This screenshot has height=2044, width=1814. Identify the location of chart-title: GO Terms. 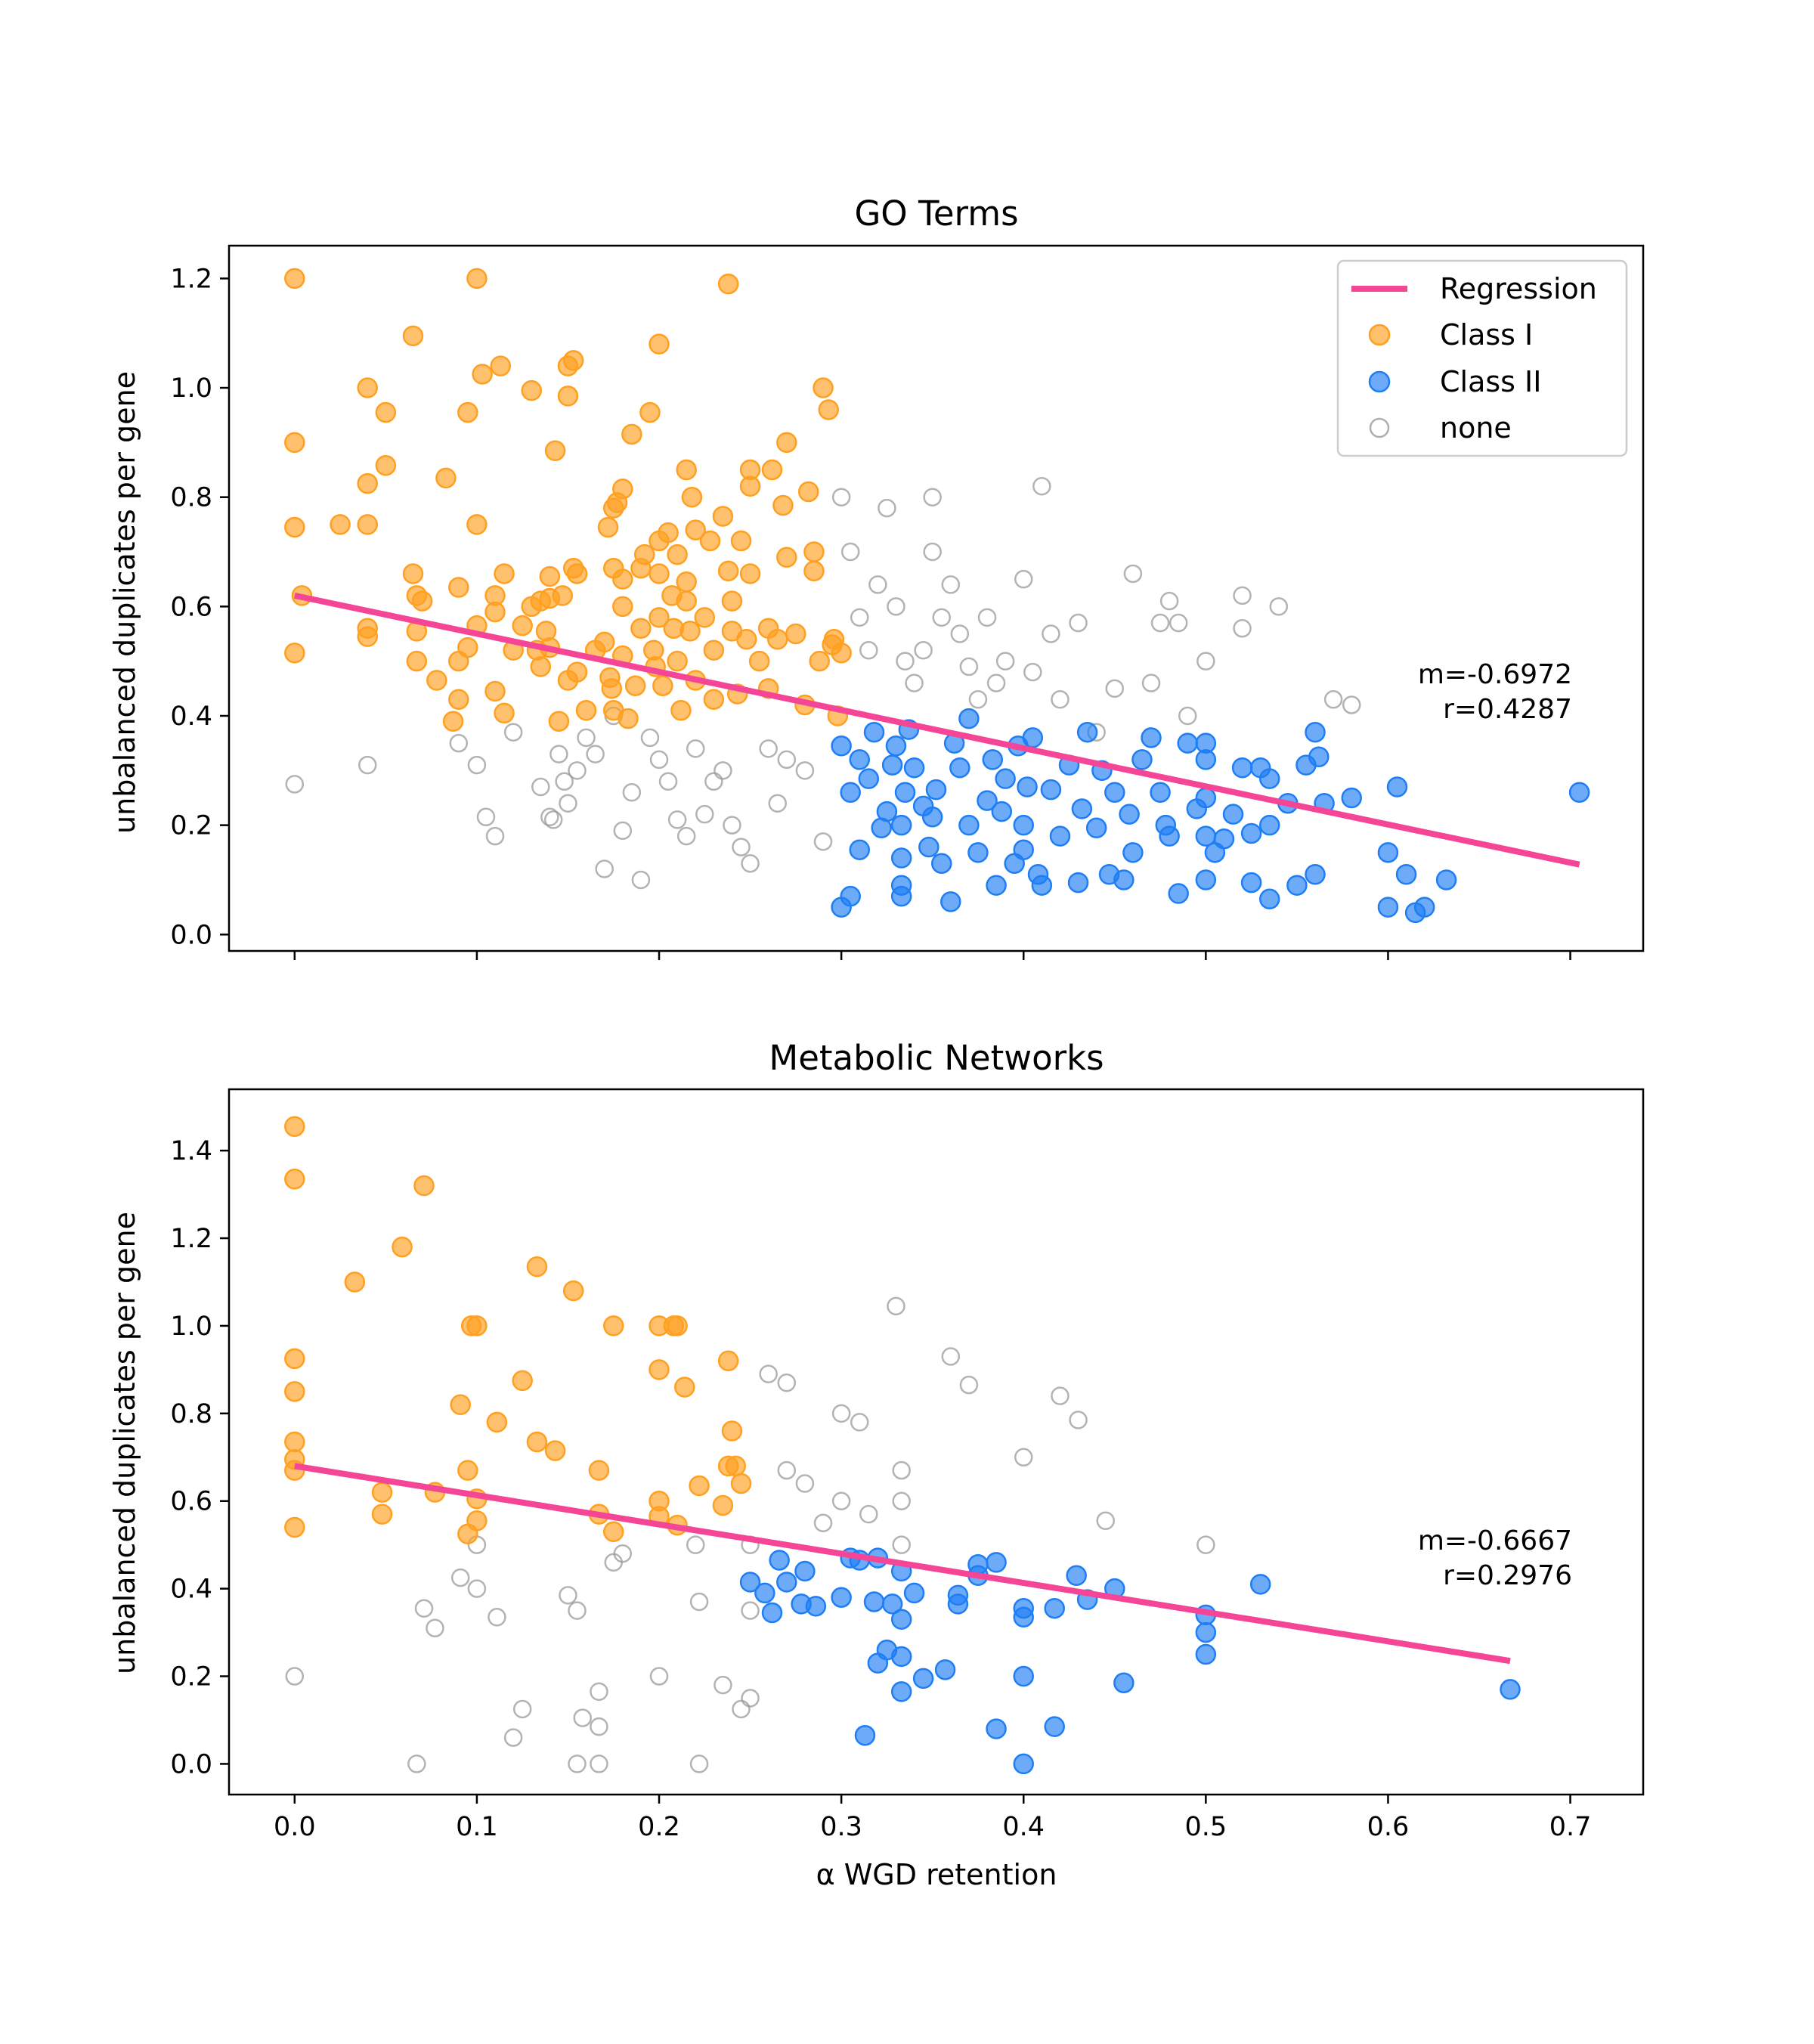
(936, 214).